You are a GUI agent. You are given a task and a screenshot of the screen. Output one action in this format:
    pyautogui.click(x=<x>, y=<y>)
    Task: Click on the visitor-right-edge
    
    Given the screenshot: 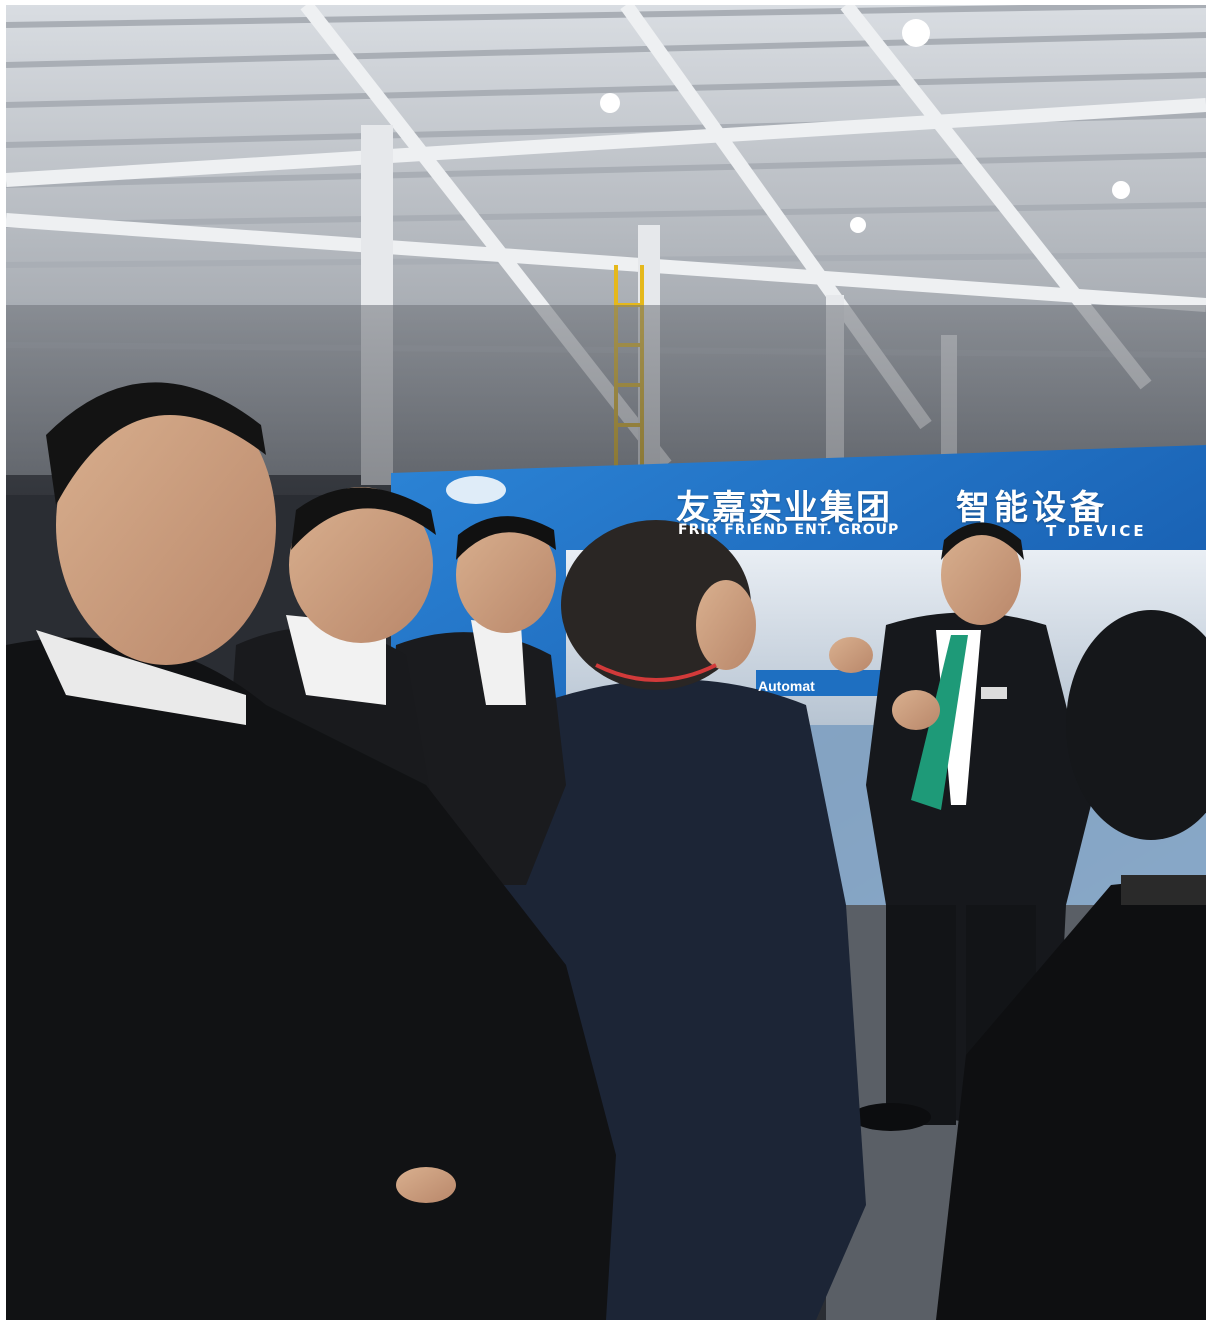 What is the action you would take?
    pyautogui.click(x=1071, y=965)
    